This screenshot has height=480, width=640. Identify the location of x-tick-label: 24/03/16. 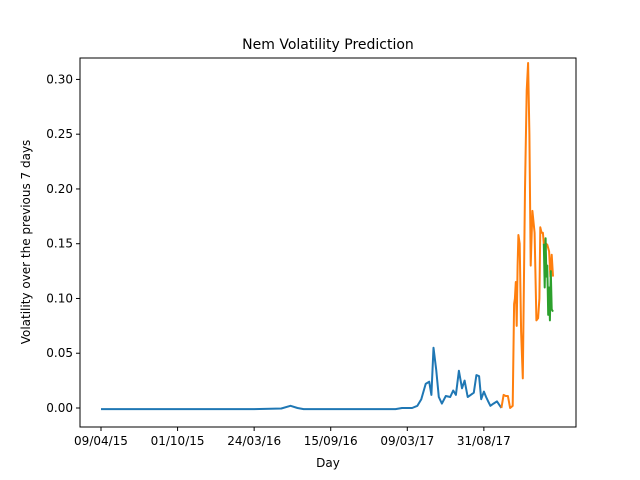
(254, 441).